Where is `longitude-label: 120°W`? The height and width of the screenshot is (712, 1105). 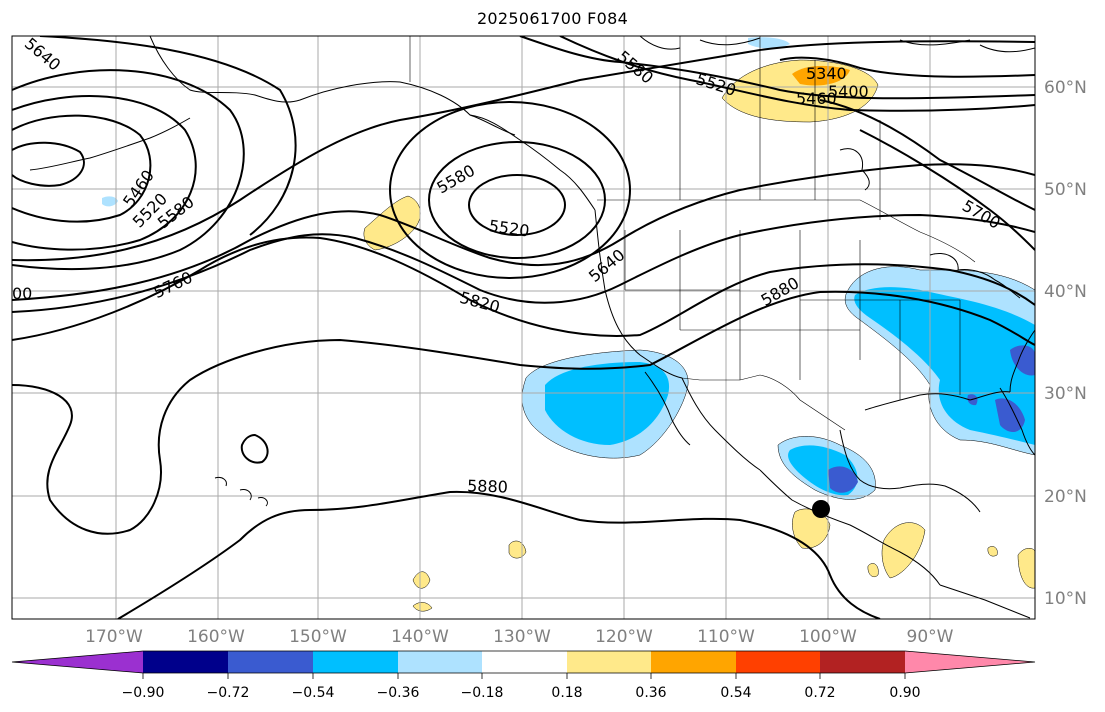 longitude-label: 120°W is located at coordinates (624, 637).